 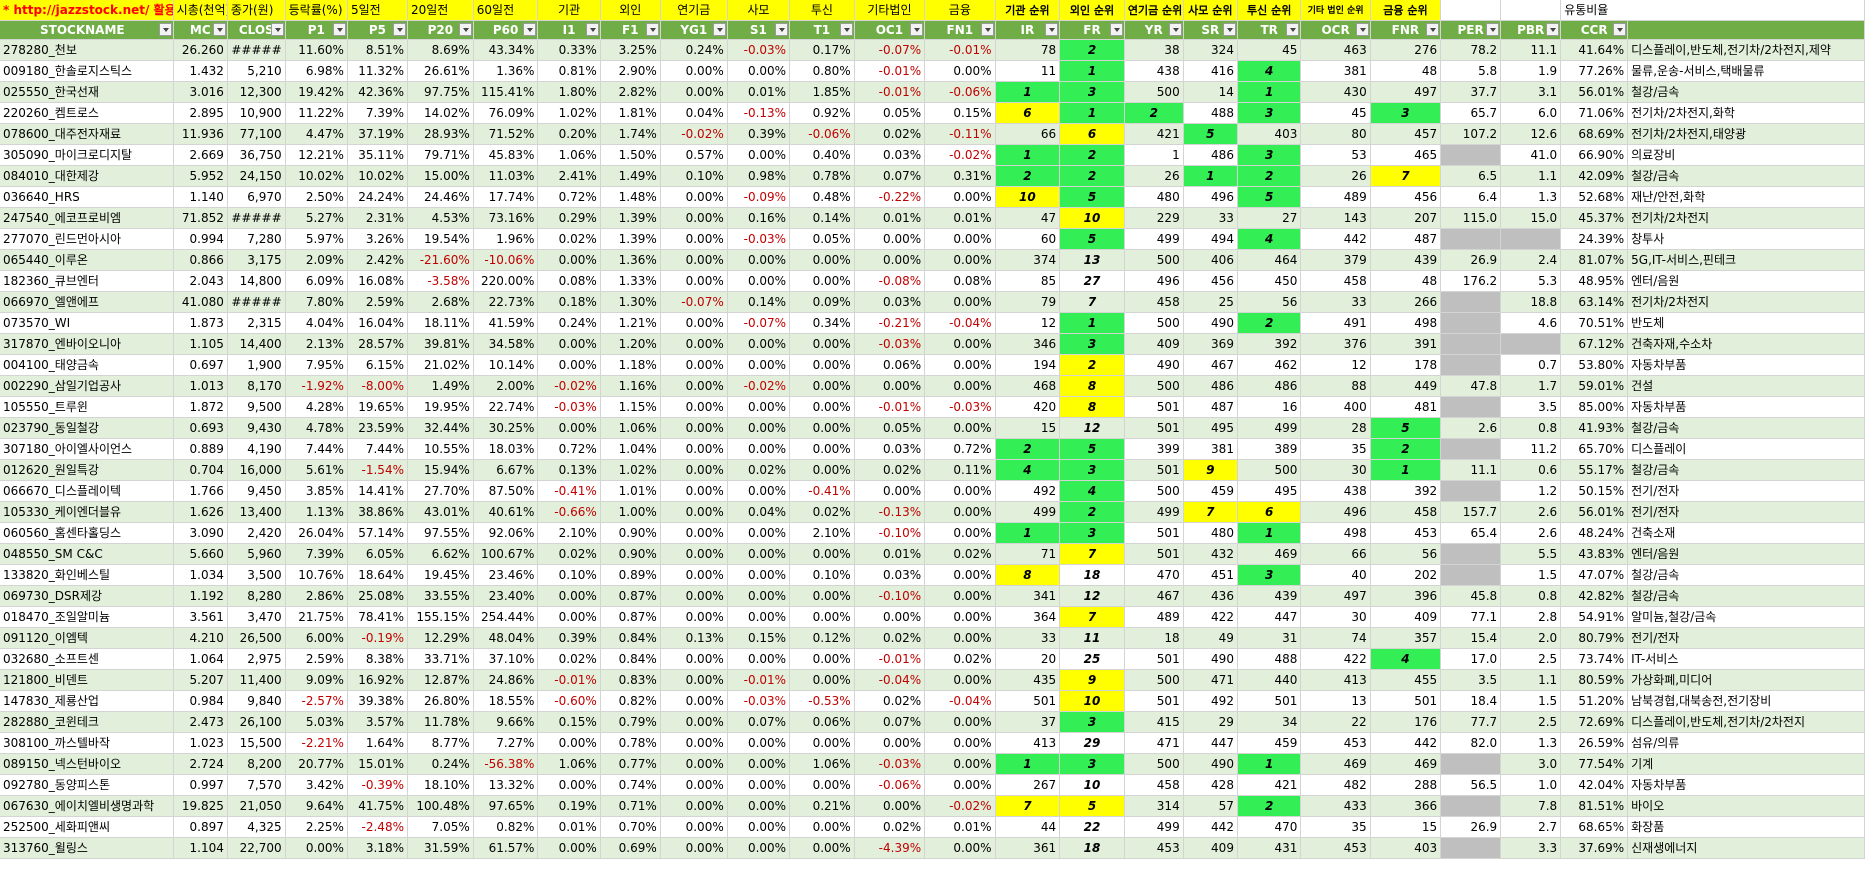 What do you see at coordinates (1746, 30) in the screenshot?
I see `column-header-blank` at bounding box center [1746, 30].